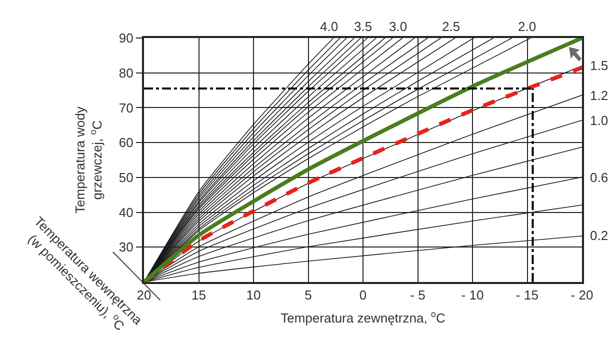 This screenshot has width=609, height=342. Describe the element at coordinates (126, 38) in the screenshot. I see `y-tick-label: 90` at that location.